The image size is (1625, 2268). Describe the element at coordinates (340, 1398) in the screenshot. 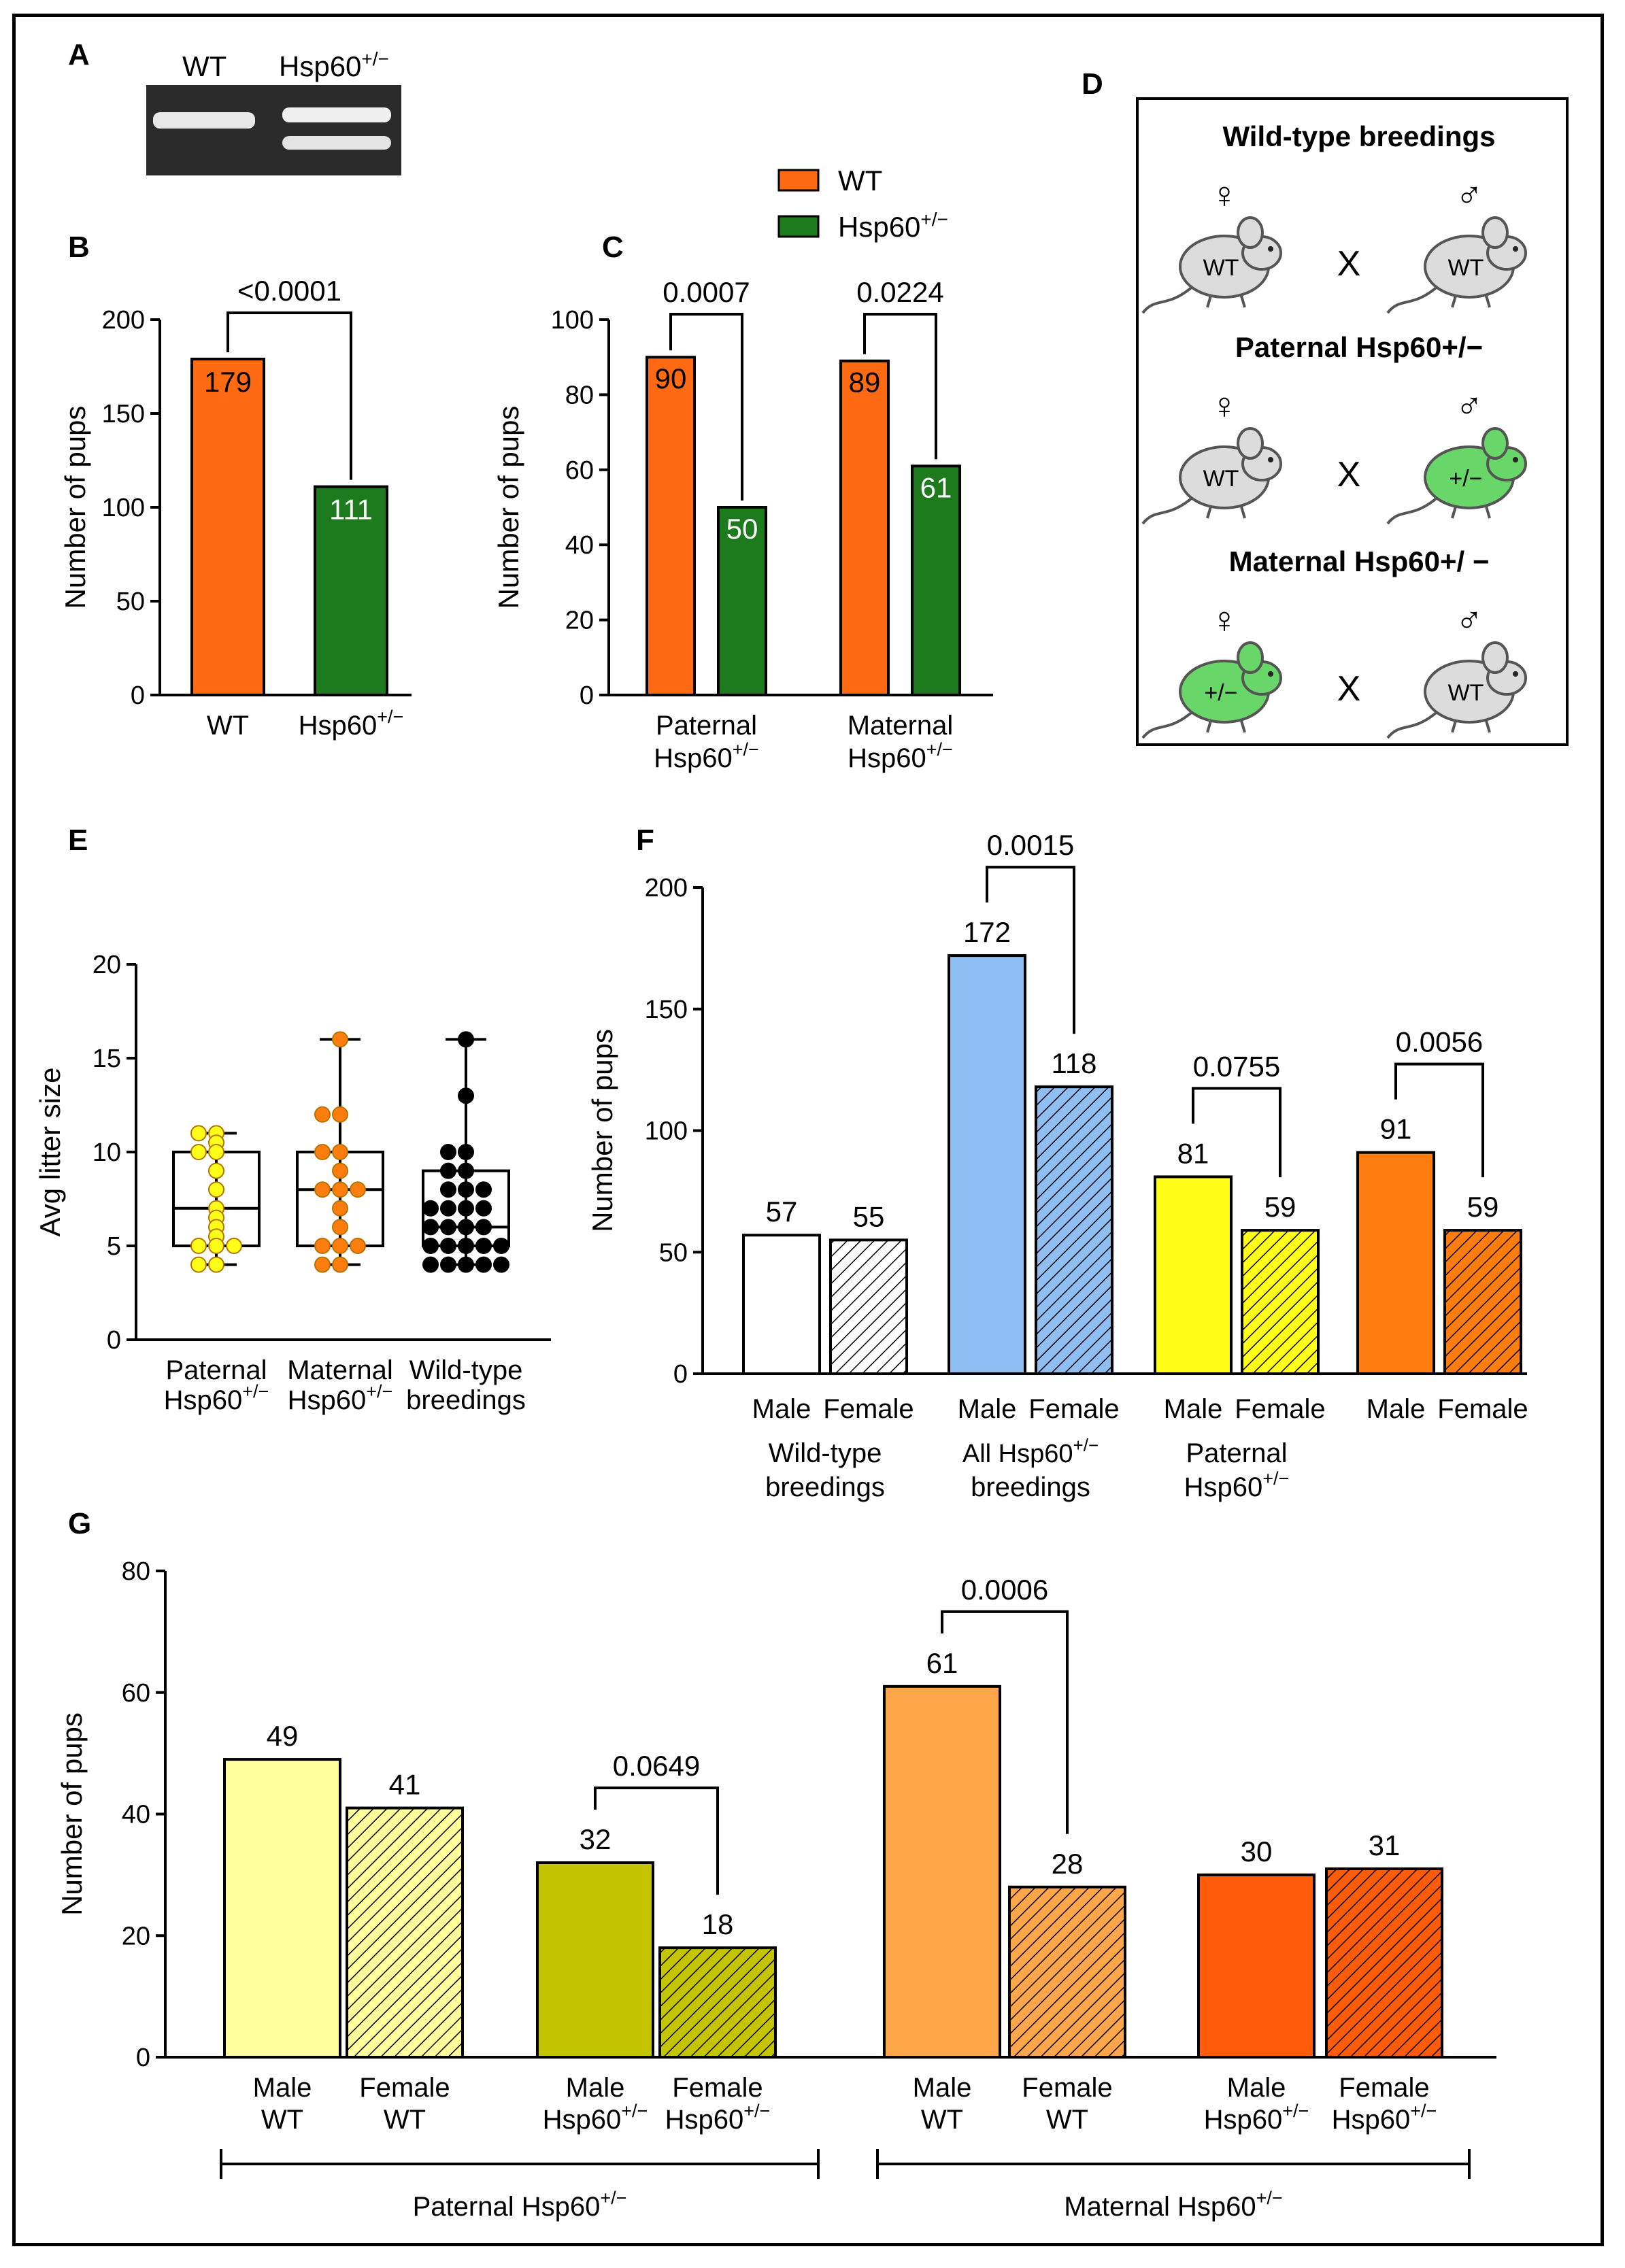

I see `chart-e-category-label: Hsp60+/−` at that location.